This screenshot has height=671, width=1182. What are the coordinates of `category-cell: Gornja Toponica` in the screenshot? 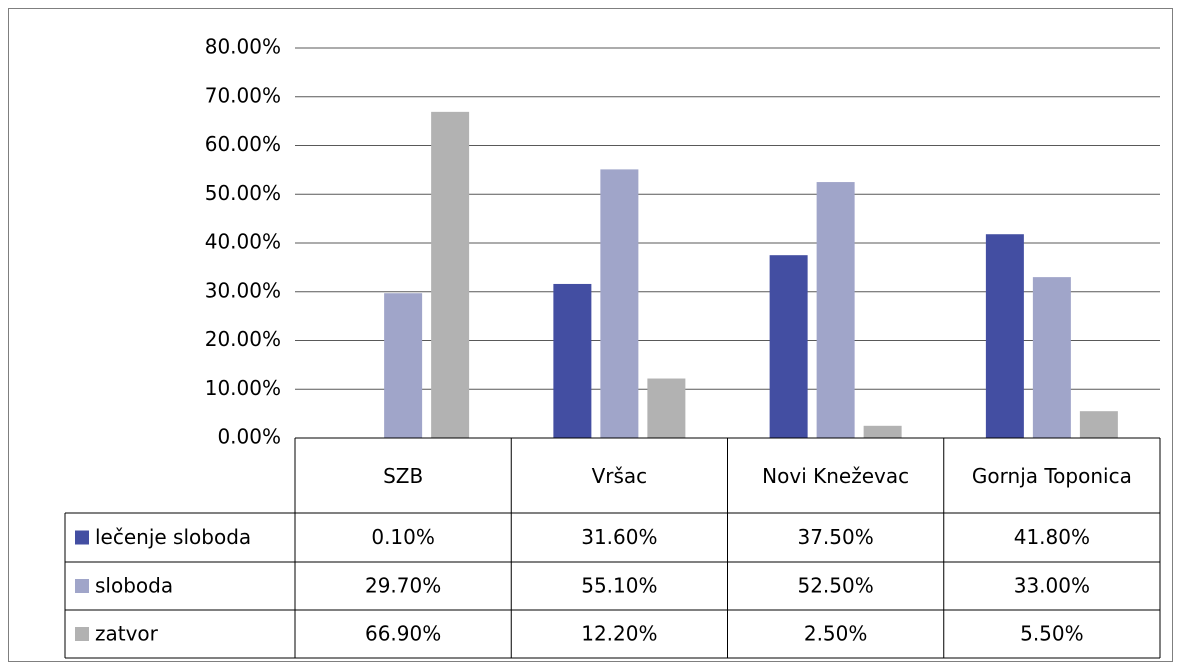 It's located at (1051, 475).